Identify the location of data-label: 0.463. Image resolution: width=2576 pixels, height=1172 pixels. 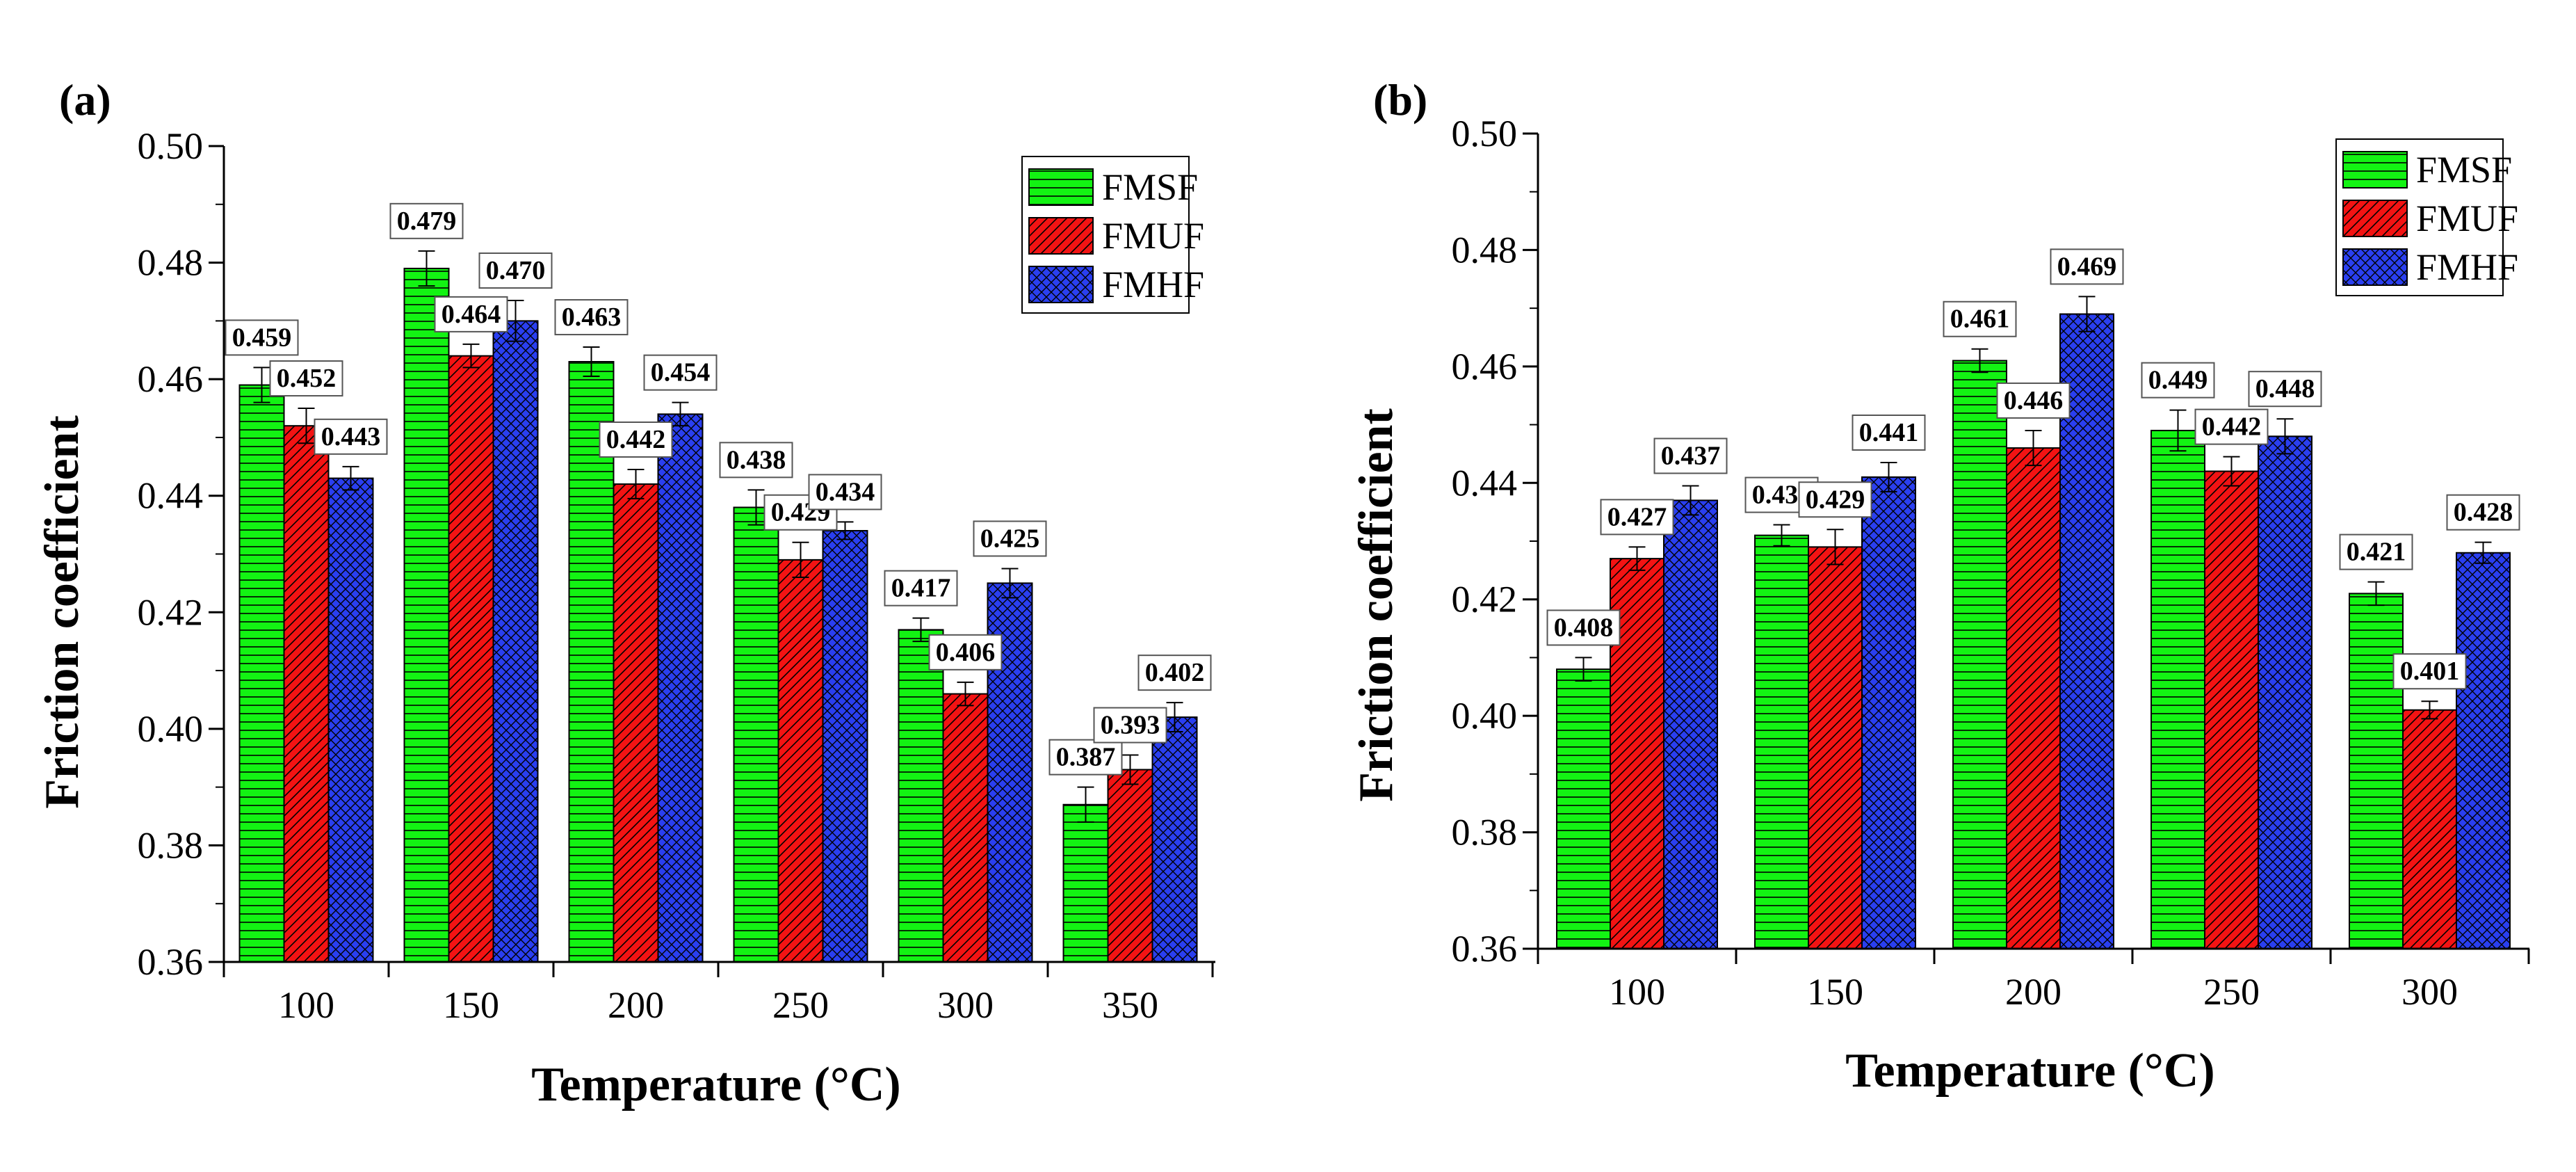
(592, 317).